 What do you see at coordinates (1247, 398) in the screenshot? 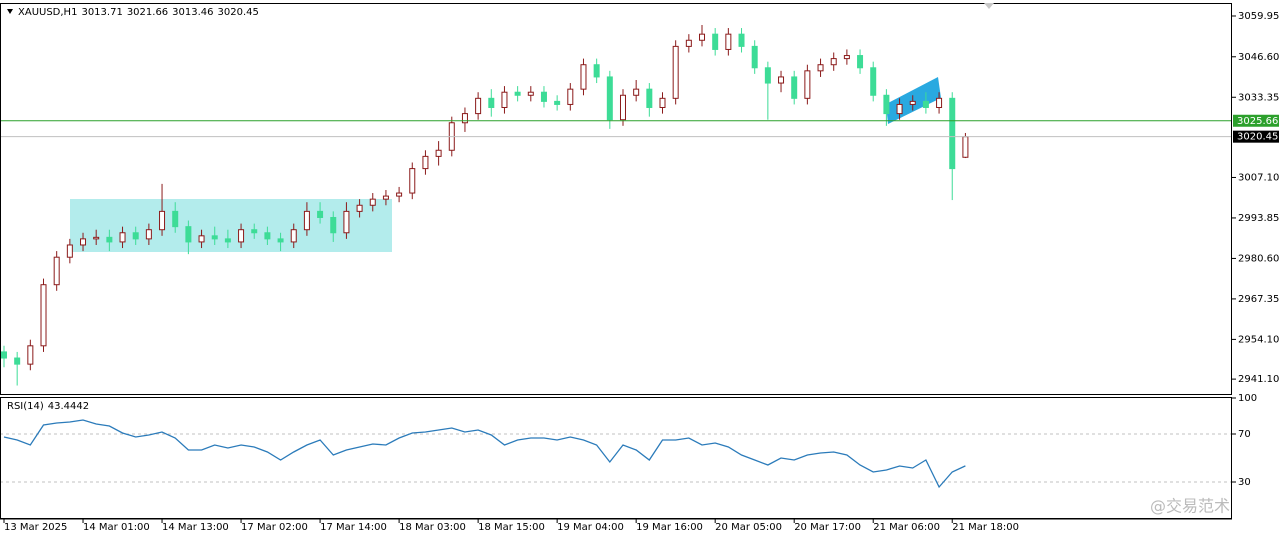
I see `y-tick-label: 100` at bounding box center [1247, 398].